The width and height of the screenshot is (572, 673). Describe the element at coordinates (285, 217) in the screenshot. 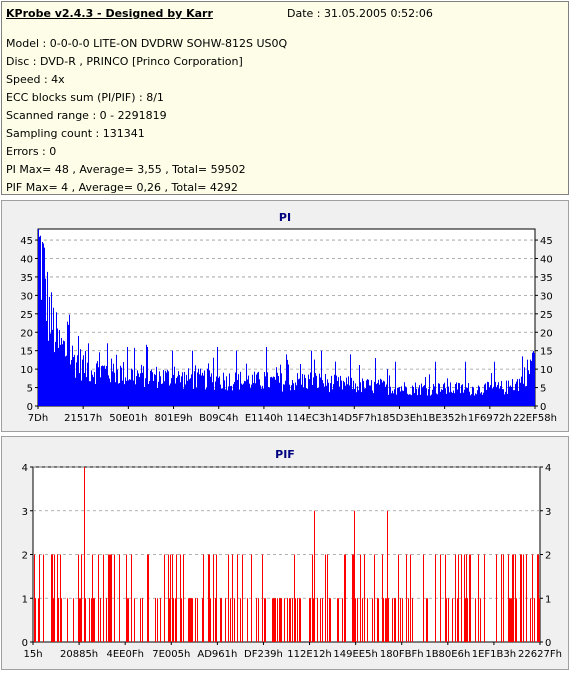

I see `pi-chart-title: PI` at that location.